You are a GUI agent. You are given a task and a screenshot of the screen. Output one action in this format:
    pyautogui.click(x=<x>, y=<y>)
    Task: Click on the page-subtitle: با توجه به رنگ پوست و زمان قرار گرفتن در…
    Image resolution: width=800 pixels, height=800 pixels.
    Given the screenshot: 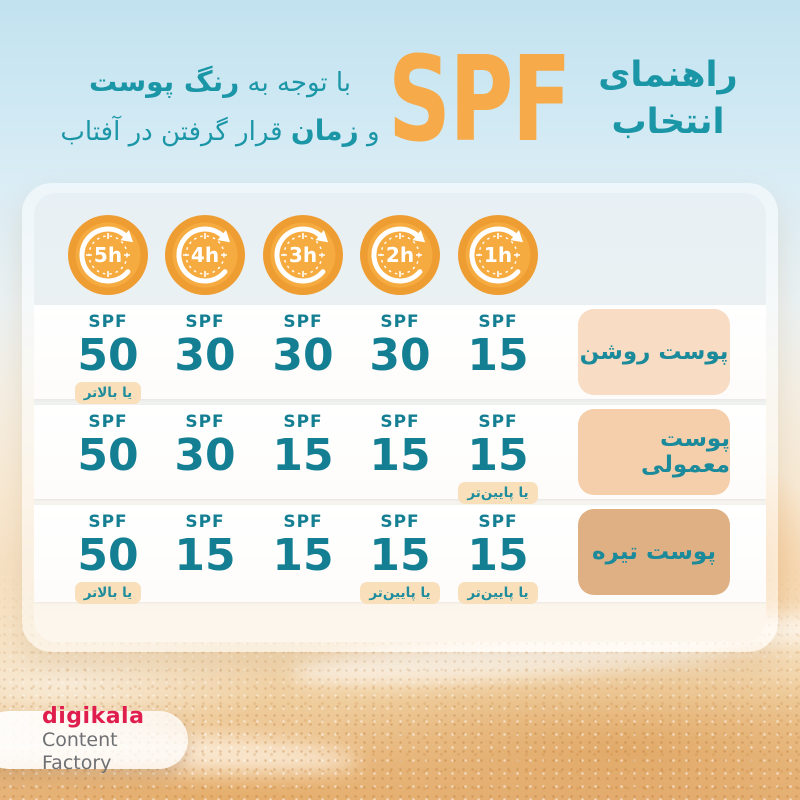 What is the action you would take?
    pyautogui.click(x=220, y=107)
    